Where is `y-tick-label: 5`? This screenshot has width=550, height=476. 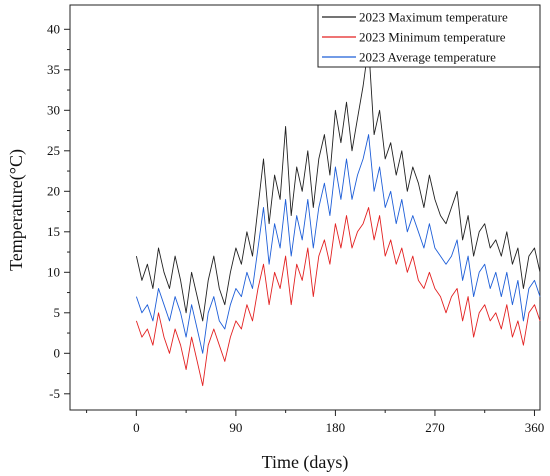
y-tick-label: 5 is located at coordinates (57, 312).